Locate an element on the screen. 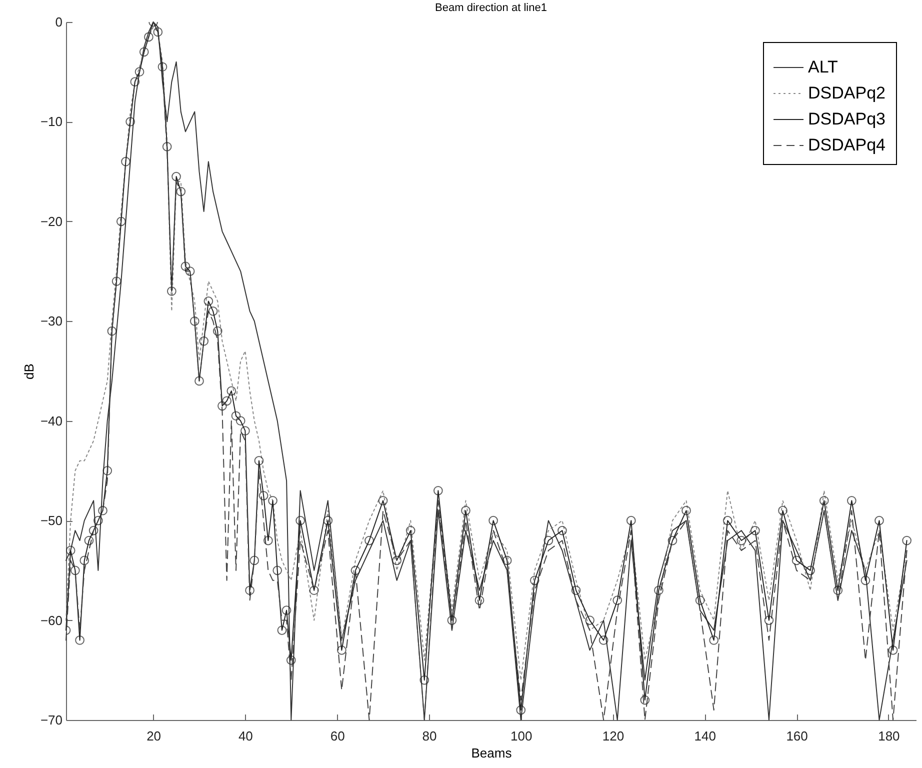 This screenshot has width=922, height=768. y-tick-label: −60 is located at coordinates (51, 620).